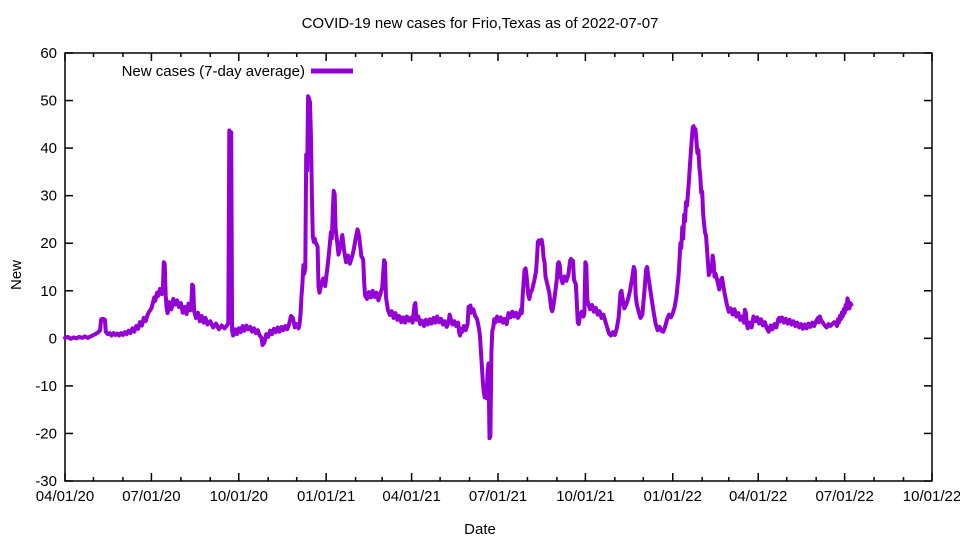 The height and width of the screenshot is (540, 960). What do you see at coordinates (480, 529) in the screenshot?
I see `x-axis-label: Date` at bounding box center [480, 529].